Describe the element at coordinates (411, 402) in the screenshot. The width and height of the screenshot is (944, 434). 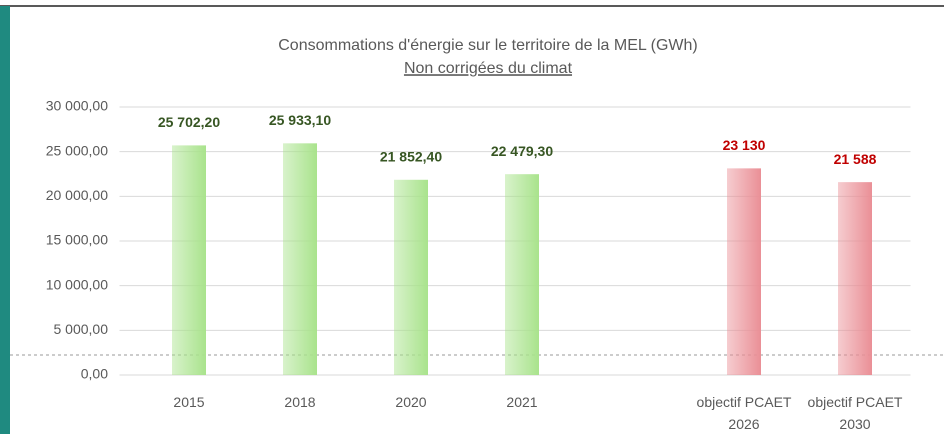
I see `x-tick-label: 2020` at that location.